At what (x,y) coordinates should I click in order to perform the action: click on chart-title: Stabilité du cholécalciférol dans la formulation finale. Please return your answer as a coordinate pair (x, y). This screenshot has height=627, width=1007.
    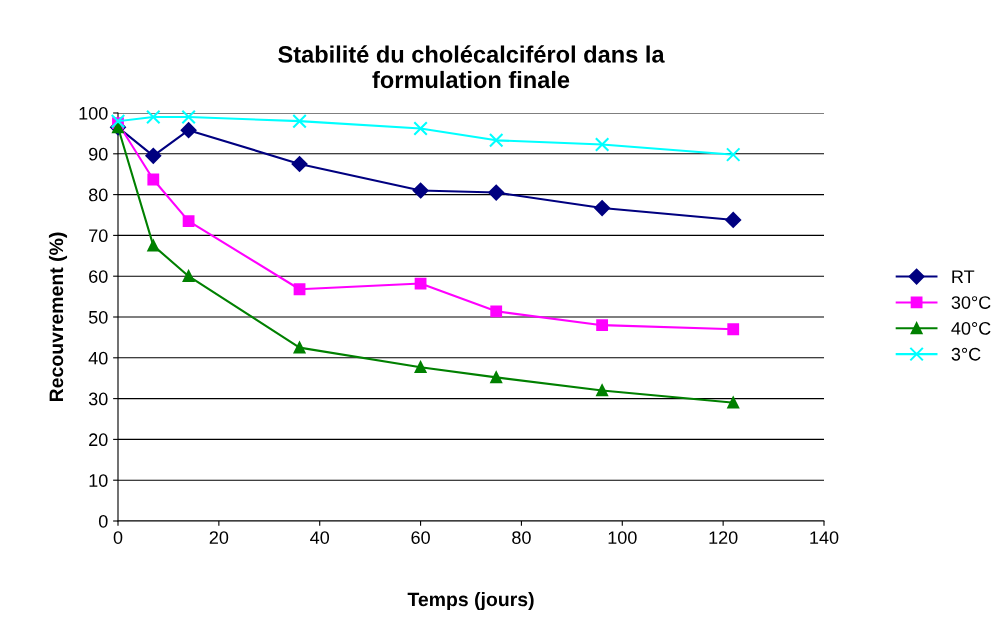
    Looking at the image, I should click on (471, 67).